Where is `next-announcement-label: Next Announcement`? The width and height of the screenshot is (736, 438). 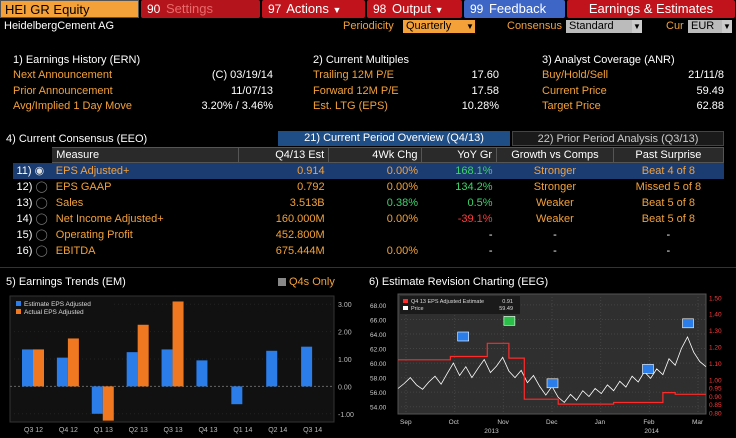 next-announcement-label: Next Announcement is located at coordinates (63, 75).